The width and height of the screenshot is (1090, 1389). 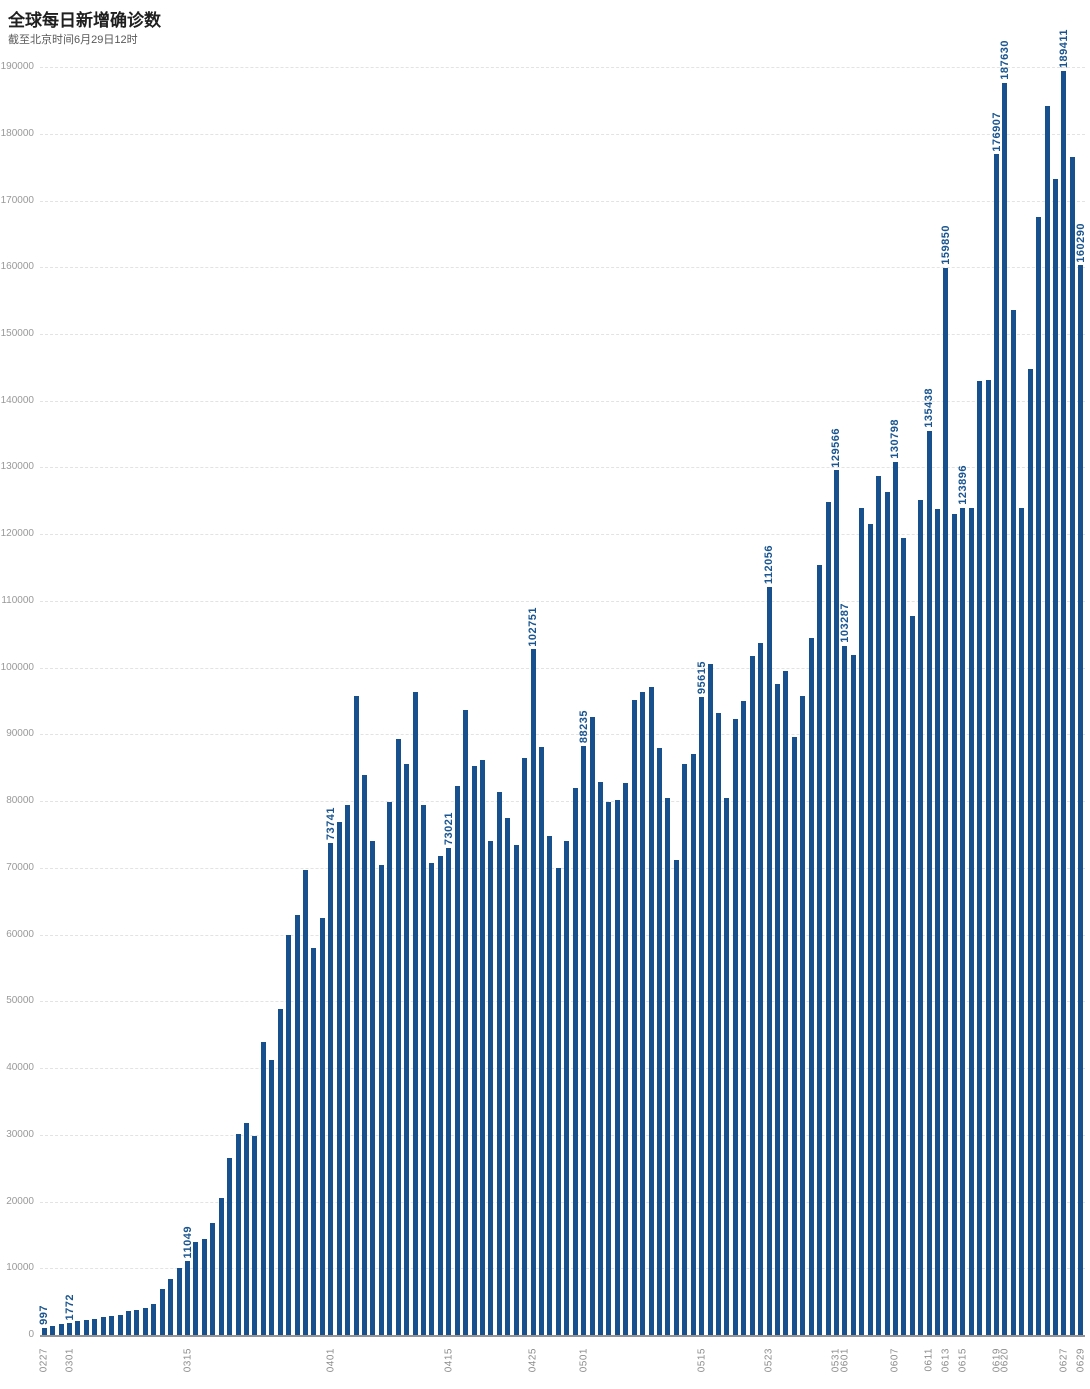 What do you see at coordinates (895, 439) in the screenshot?
I see `bar-value-label: 130798` at bounding box center [895, 439].